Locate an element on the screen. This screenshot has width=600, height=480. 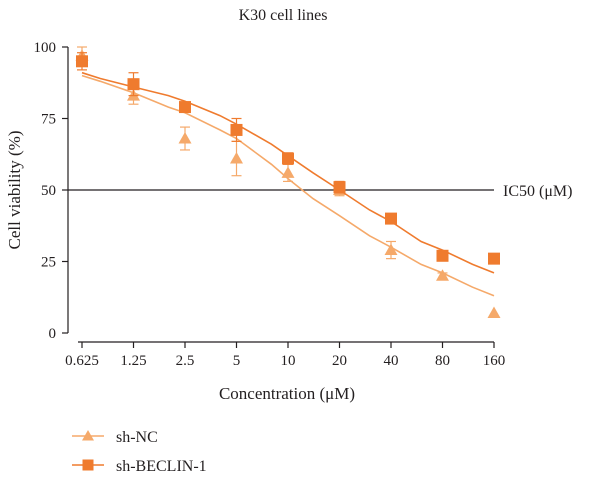
legend-label-sh-beclin-1: sh-BECLIN-1 is located at coordinates (161, 466).